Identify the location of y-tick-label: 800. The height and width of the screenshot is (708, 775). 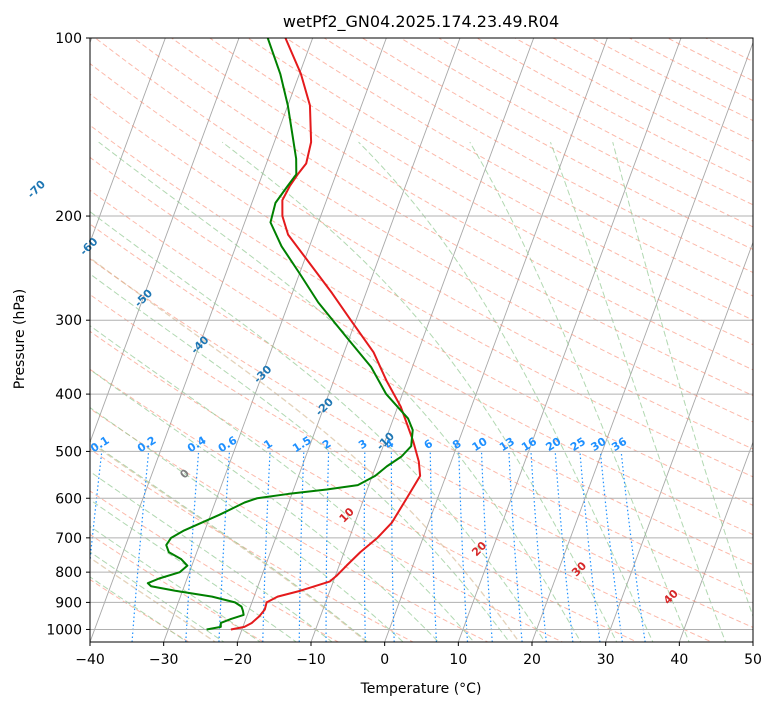
(68, 573).